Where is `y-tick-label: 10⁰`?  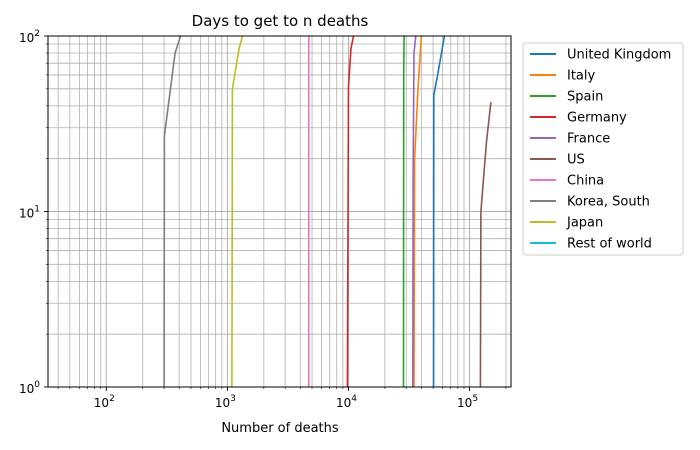 y-tick-label: 10⁰ is located at coordinates (29, 388).